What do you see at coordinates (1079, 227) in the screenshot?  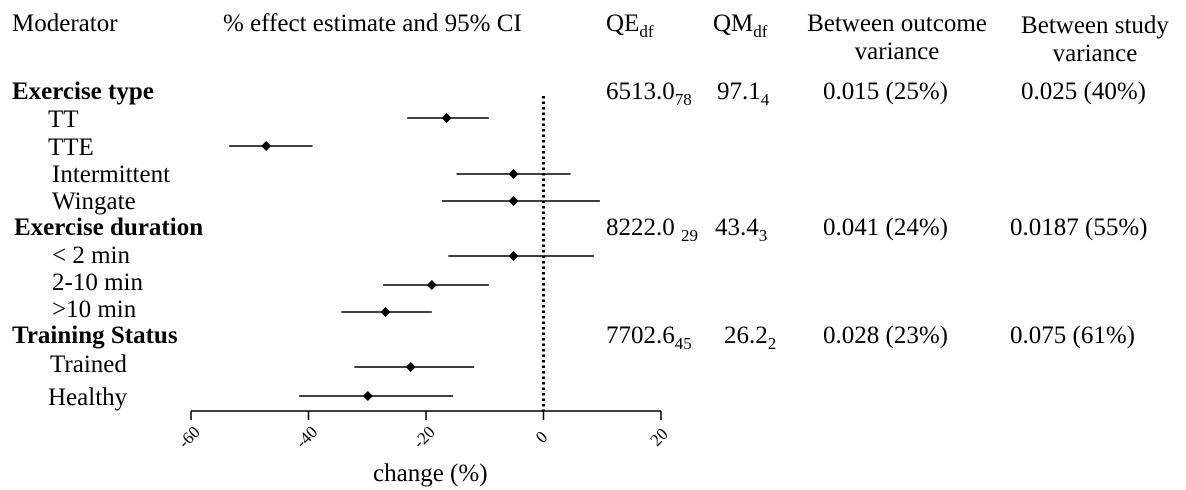 I see `group-between-study: 0.0187 (55%)` at bounding box center [1079, 227].